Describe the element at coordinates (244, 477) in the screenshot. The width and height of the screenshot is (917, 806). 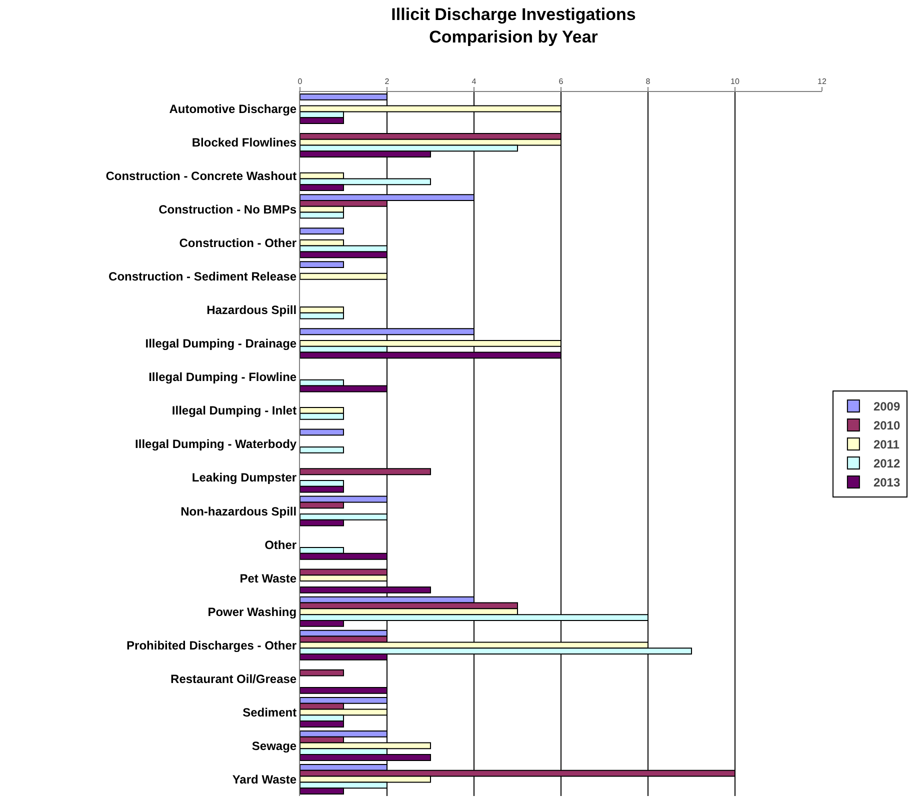
I see `y-tick-label: Leaking Dumpster` at that location.